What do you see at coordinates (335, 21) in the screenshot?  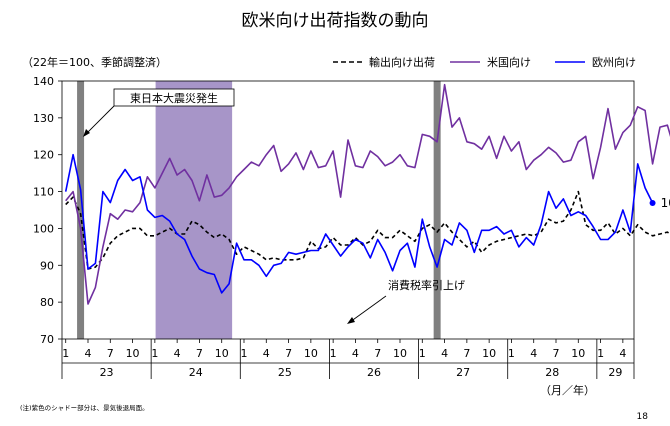 I see `chart-title: 欧米向け出荷指数の動向` at bounding box center [335, 21].